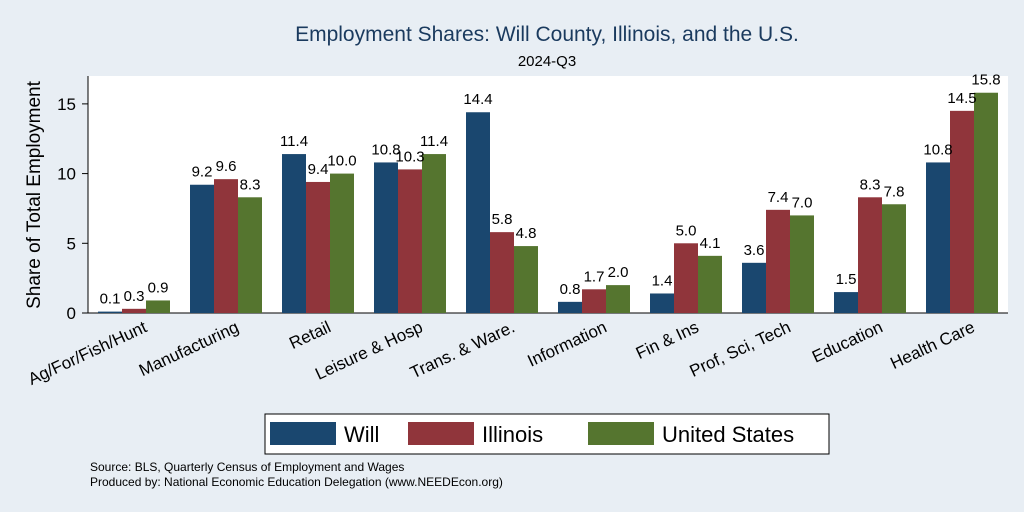 The width and height of the screenshot is (1024, 512). Describe the element at coordinates (754, 250) in the screenshot. I see `data-label: 3.6` at that location.